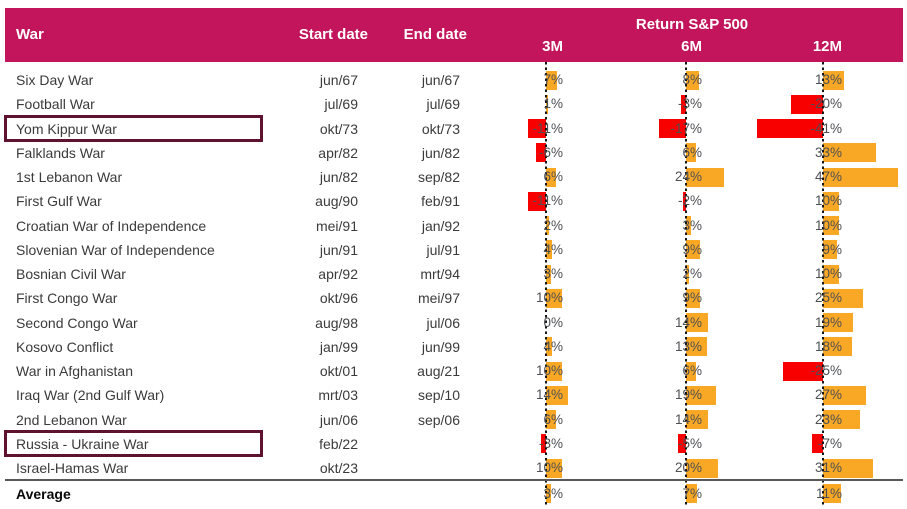 This screenshot has width=907, height=509. What do you see at coordinates (443, 249) in the screenshot?
I see `end-date: jul/91` at bounding box center [443, 249].